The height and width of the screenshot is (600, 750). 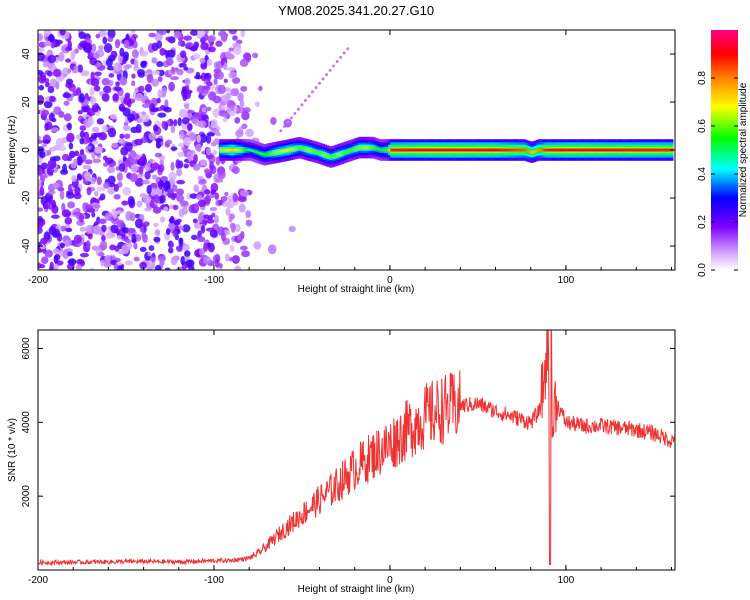 What do you see at coordinates (356, 289) in the screenshot?
I see `spectrogram-xlabel: Height of straight line (km)` at bounding box center [356, 289].